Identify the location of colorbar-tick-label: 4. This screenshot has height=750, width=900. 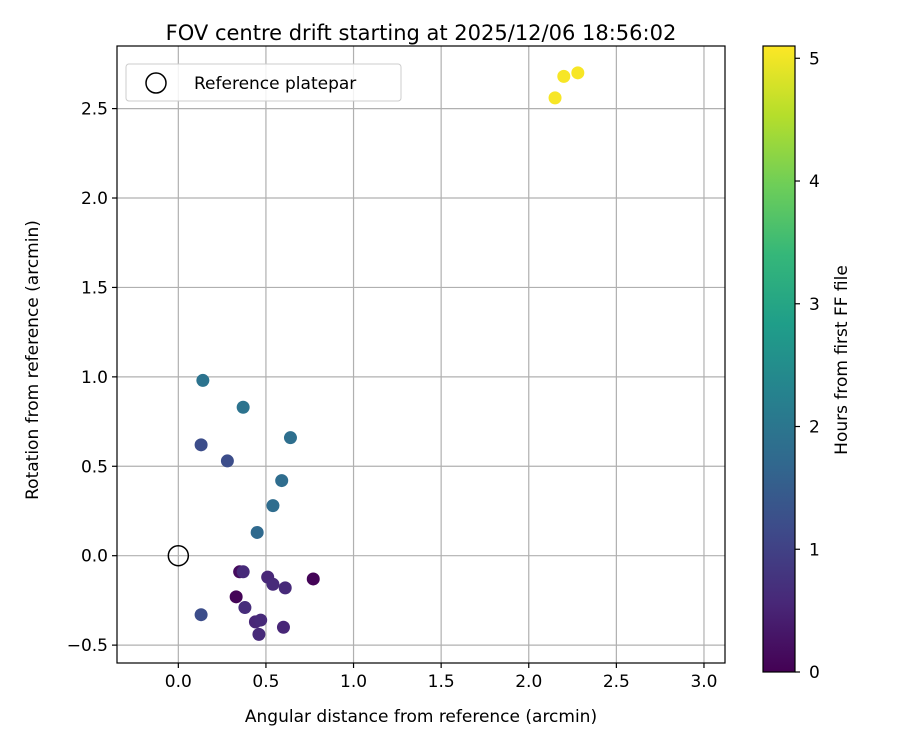
(814, 182).